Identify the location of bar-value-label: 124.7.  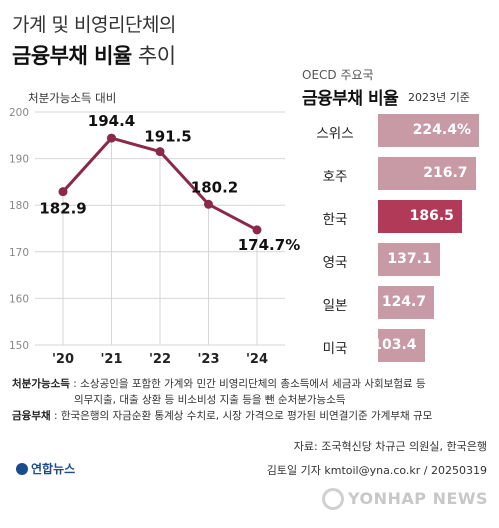
(404, 302).